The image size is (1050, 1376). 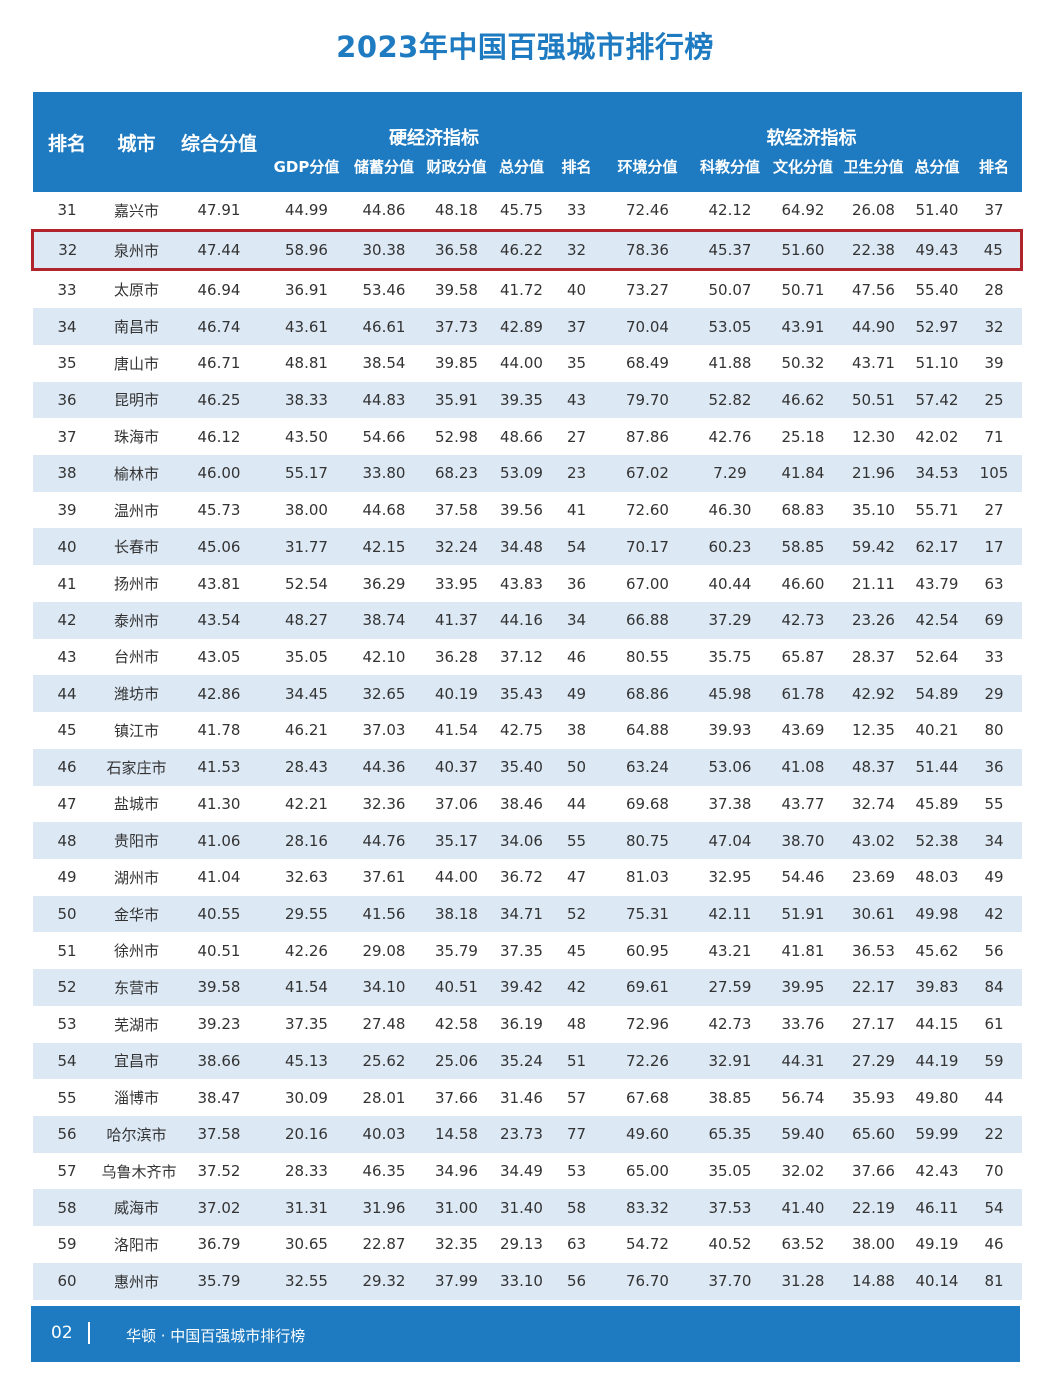 I want to click on cell-gdp: 44.99, so click(x=306, y=210).